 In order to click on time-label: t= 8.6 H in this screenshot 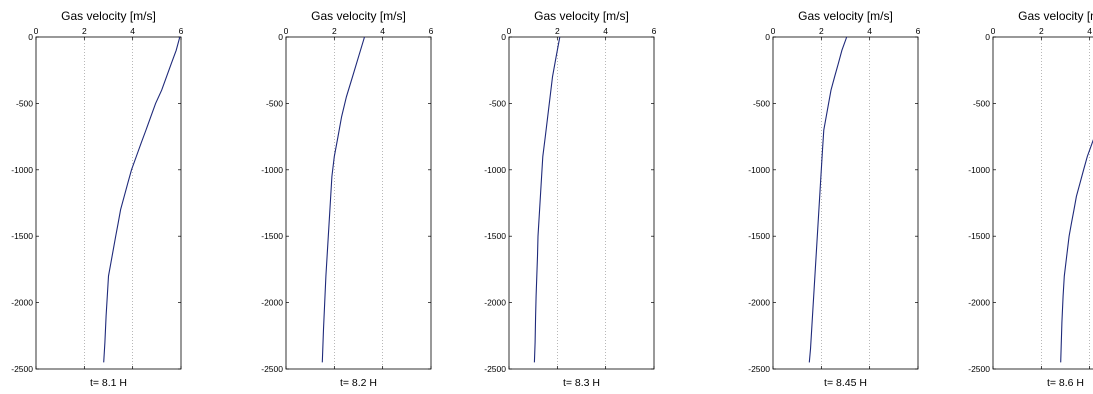, I will do `click(1065, 383)`.